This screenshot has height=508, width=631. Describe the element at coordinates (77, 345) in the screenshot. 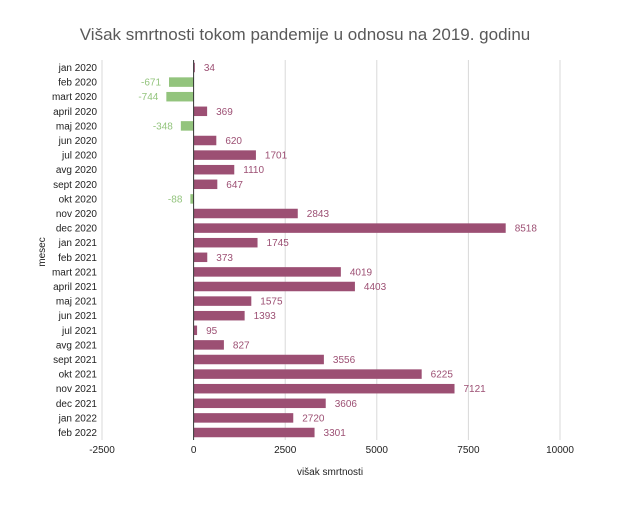

I see `category-label: avg 2021` at that location.